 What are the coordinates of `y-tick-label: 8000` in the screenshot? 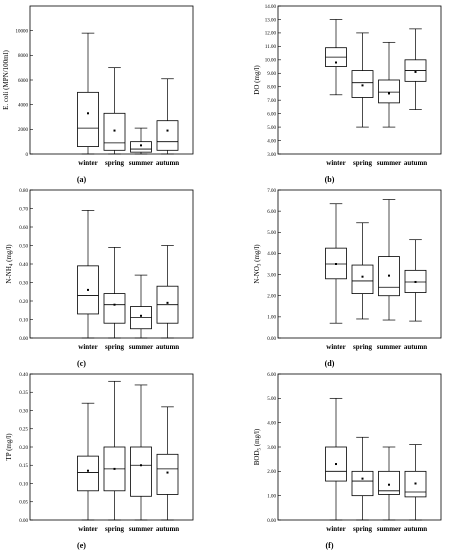 It's located at (23, 56).